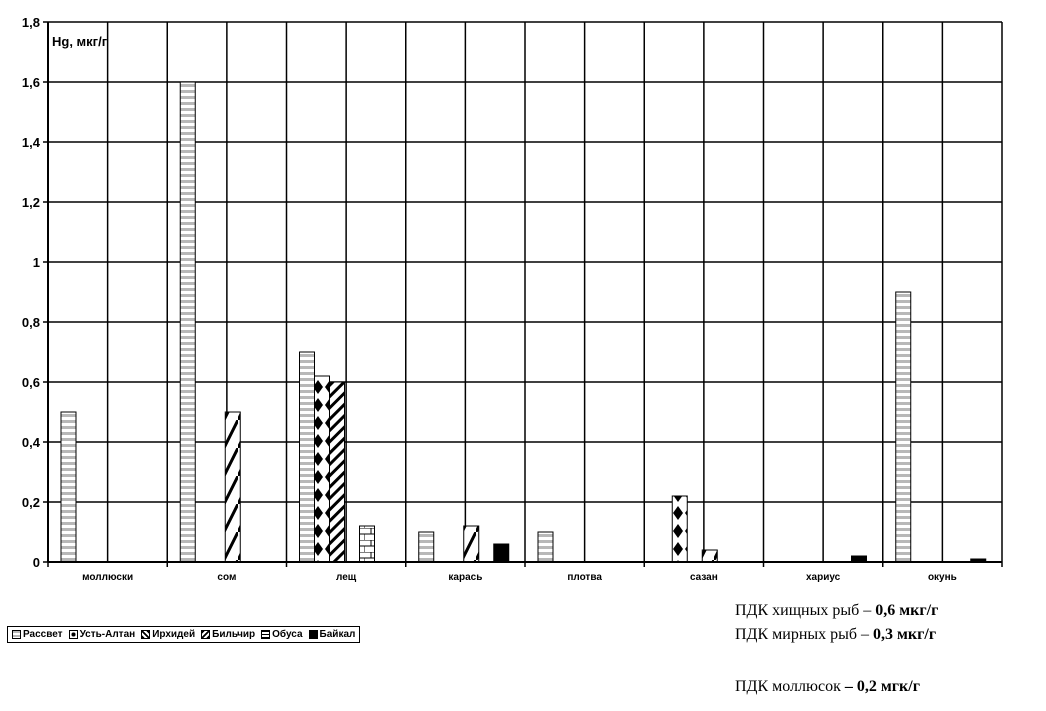 The width and height of the screenshot is (1046, 711). What do you see at coordinates (31, 22) in the screenshot?
I see `y-tick-label: 1,8` at bounding box center [31, 22].